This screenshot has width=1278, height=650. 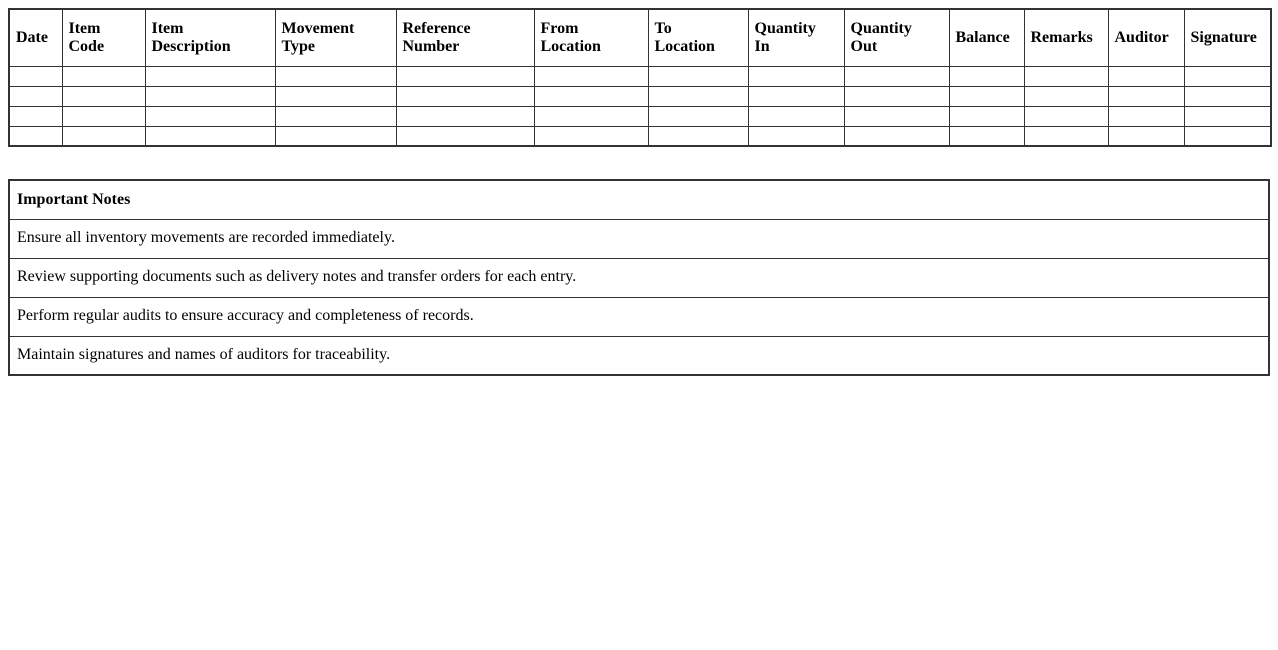 I want to click on col-header-remarks: Remarks, so click(x=1066, y=37).